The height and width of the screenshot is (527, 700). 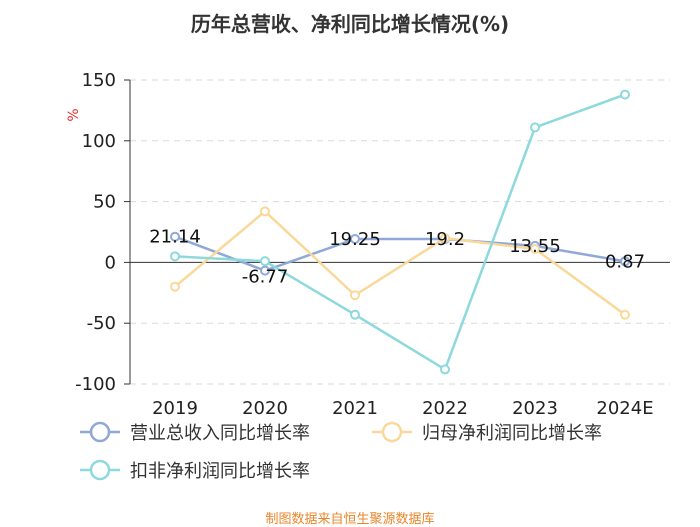 What do you see at coordinates (350, 519) in the screenshot?
I see `source-note: 制图数据来自恒生聚源数据库` at bounding box center [350, 519].